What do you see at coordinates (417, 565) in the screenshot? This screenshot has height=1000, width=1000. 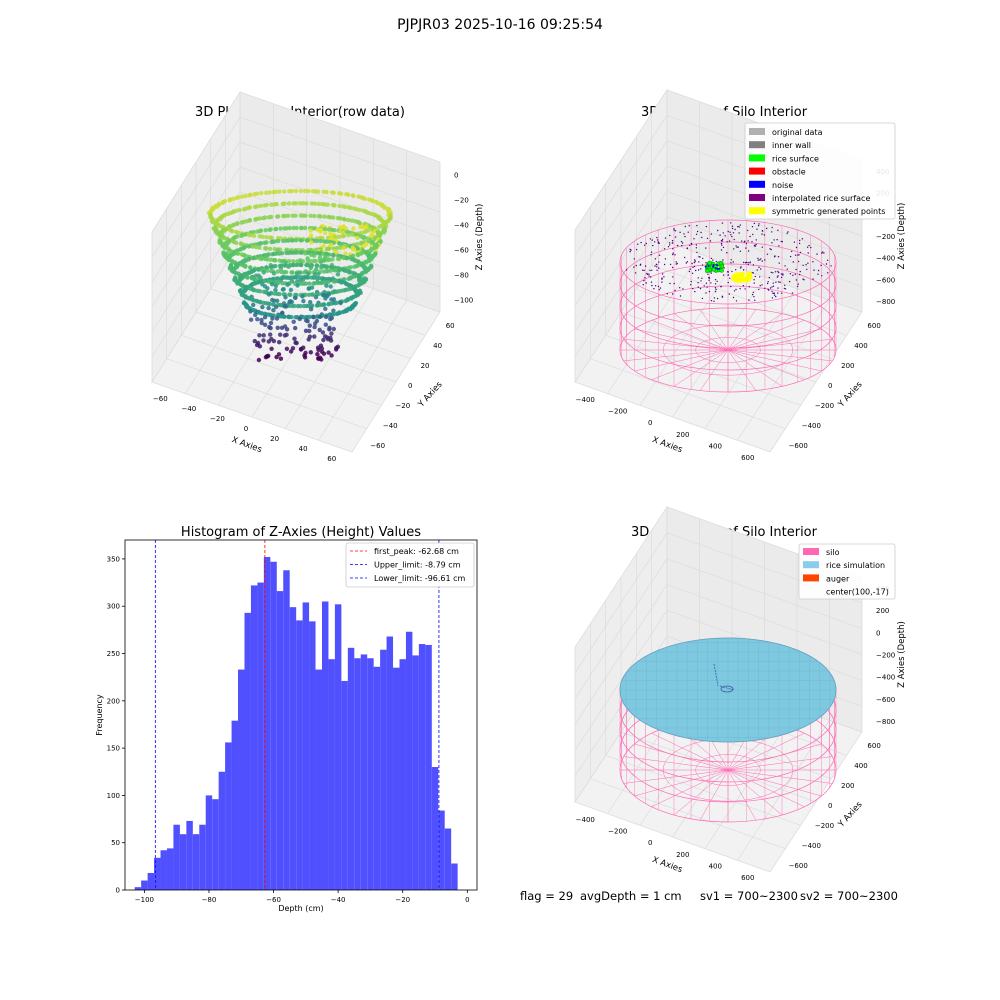 I see `legend-label: Upper_limit: -8.79 cm` at bounding box center [417, 565].